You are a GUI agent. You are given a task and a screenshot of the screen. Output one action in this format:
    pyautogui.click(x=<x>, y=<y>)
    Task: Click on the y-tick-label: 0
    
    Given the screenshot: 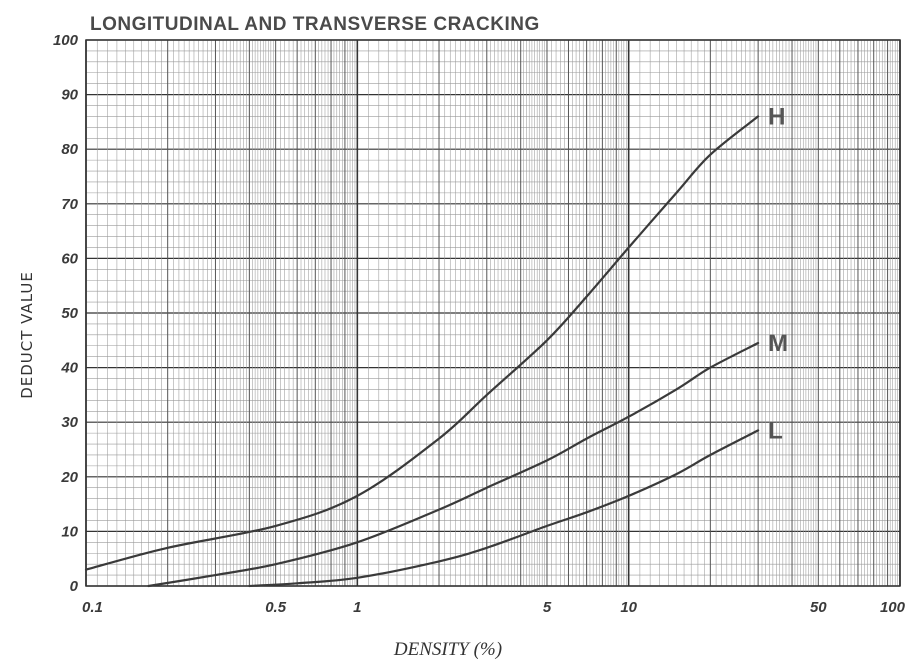 What is the action you would take?
    pyautogui.click(x=74, y=586)
    